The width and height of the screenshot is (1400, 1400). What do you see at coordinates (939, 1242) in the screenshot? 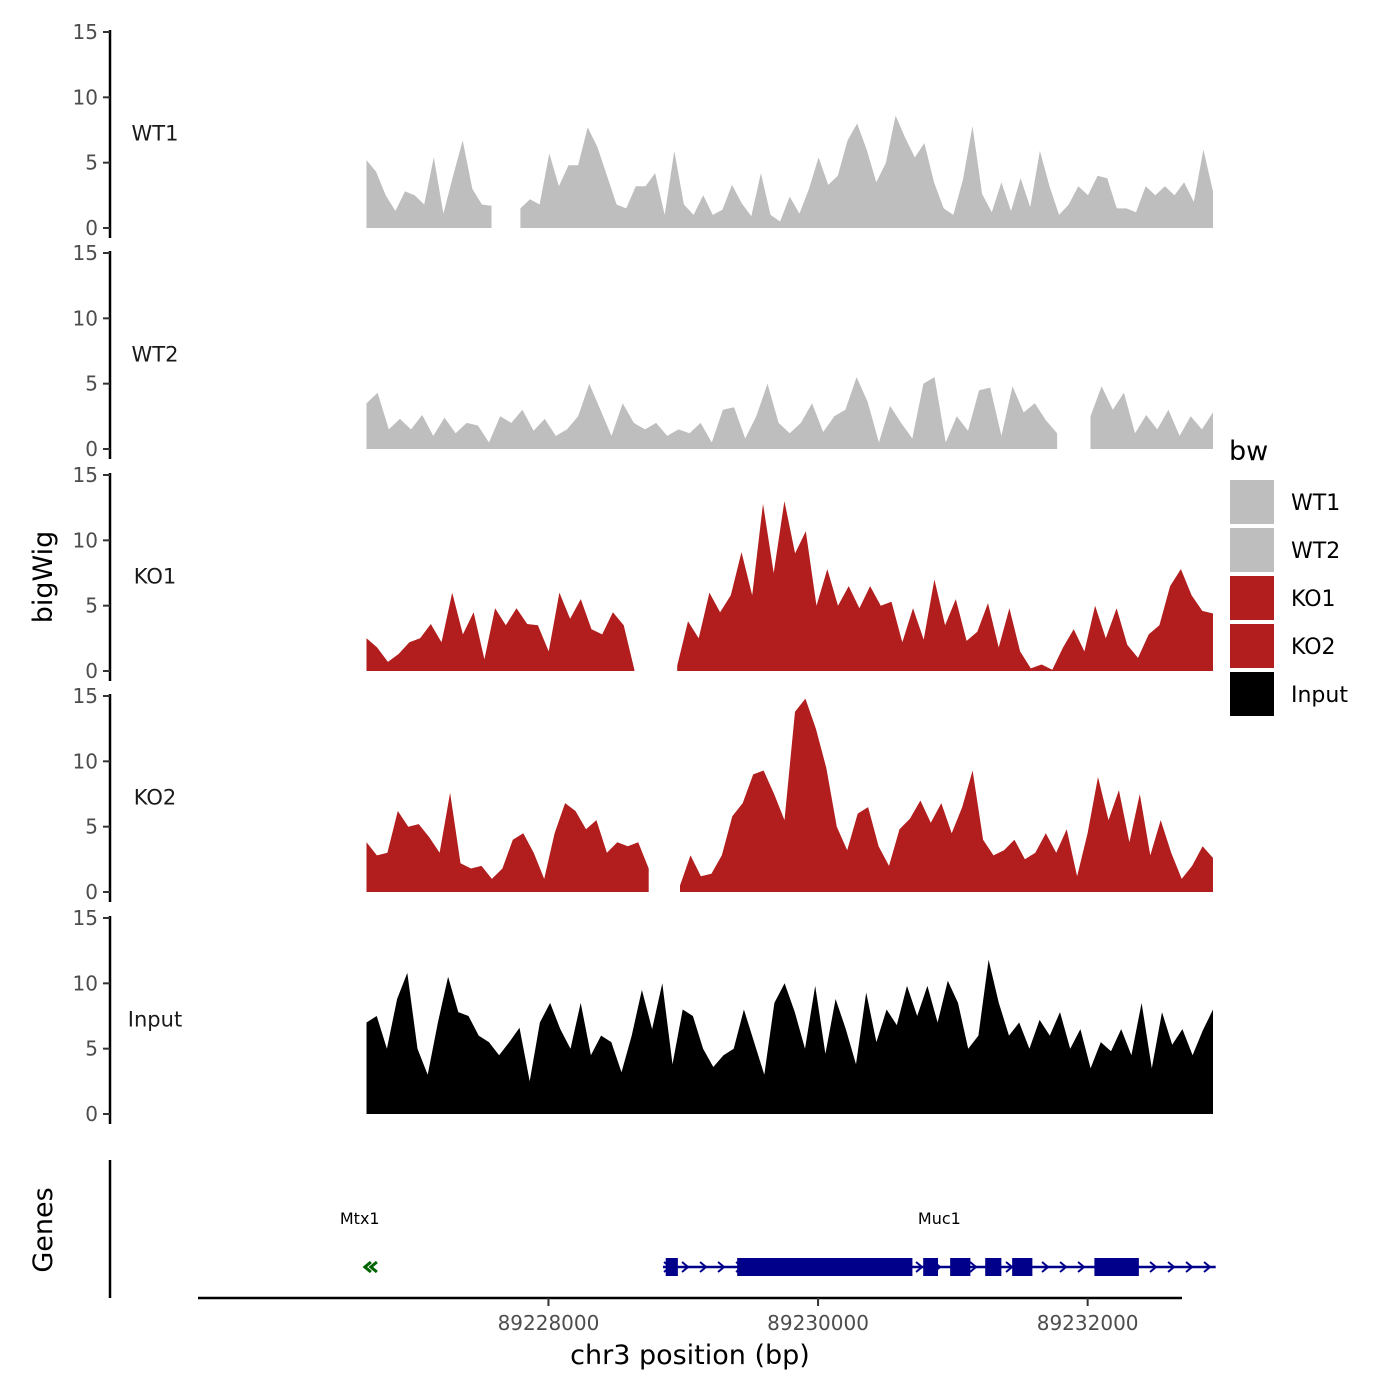
I see `gene-muc1: Muc1` at bounding box center [939, 1242].